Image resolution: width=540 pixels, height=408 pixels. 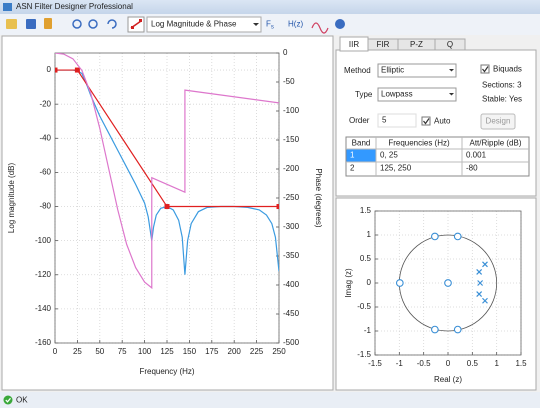 What do you see at coordinates (502, 99) in the screenshot?
I see `stable: Stable: Yes` at bounding box center [502, 99].